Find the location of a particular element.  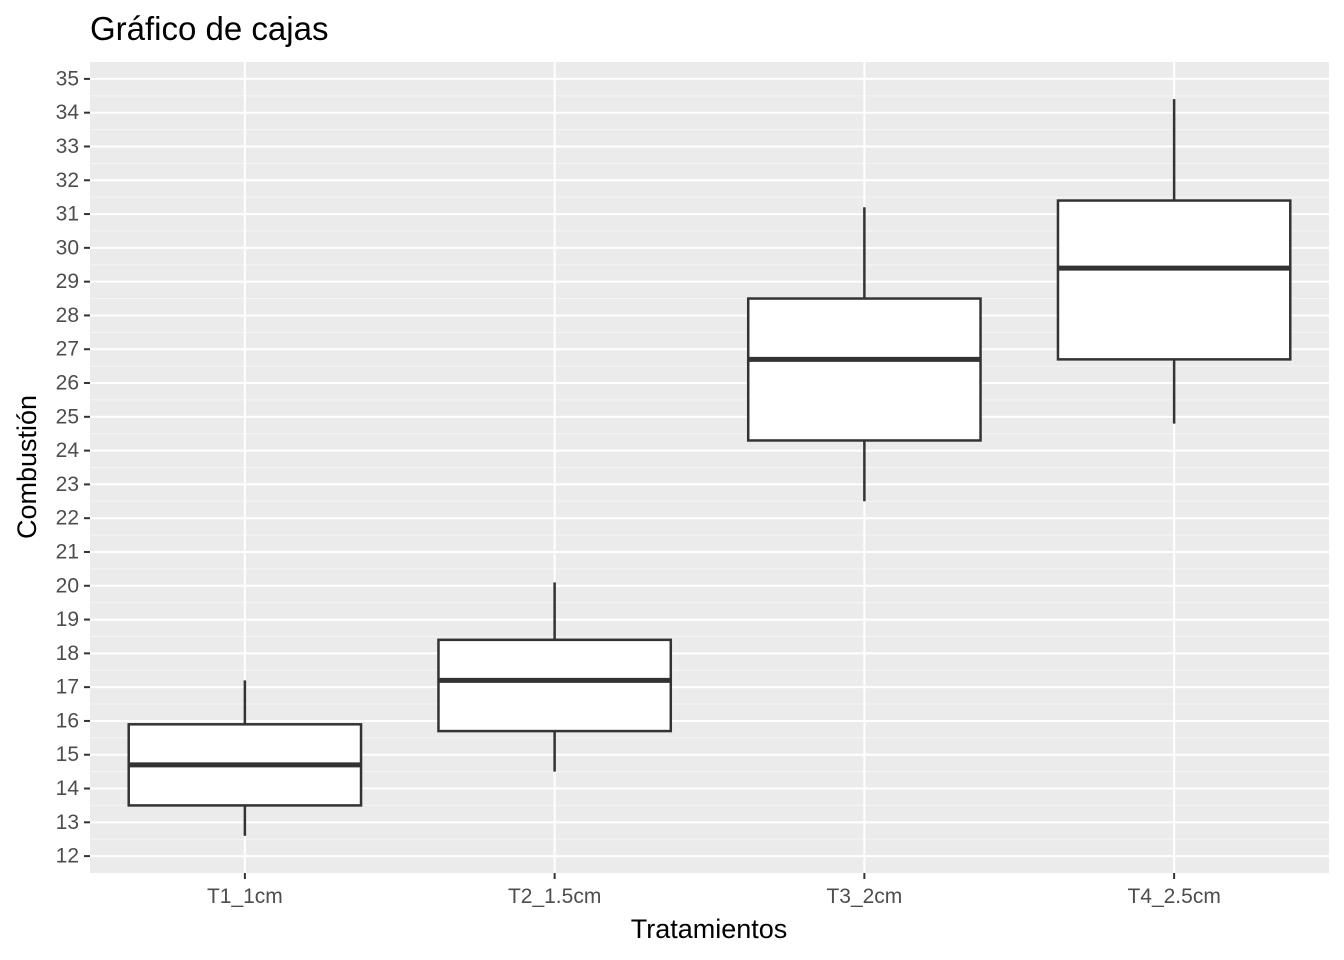

x-axis: T1_1cm T2_1.5cm T3_2cm T4_2.5cm is located at coordinates (714, 890).